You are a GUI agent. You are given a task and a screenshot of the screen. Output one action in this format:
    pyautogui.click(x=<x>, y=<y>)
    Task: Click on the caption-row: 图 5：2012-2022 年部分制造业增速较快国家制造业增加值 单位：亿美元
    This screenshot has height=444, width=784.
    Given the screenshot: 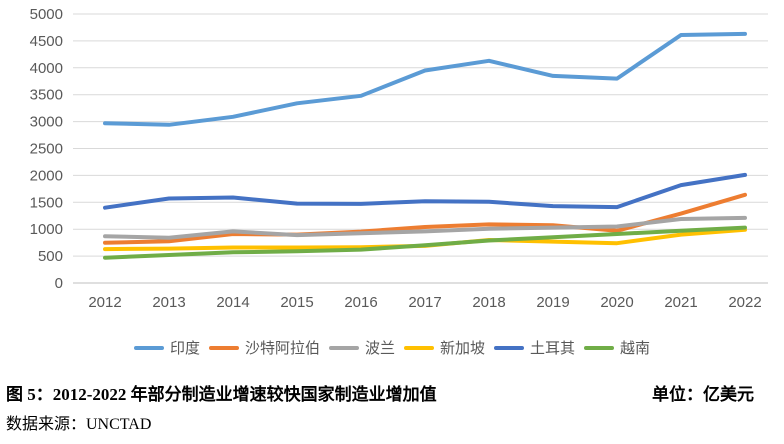 What is the action you would take?
    pyautogui.click(x=380, y=392)
    